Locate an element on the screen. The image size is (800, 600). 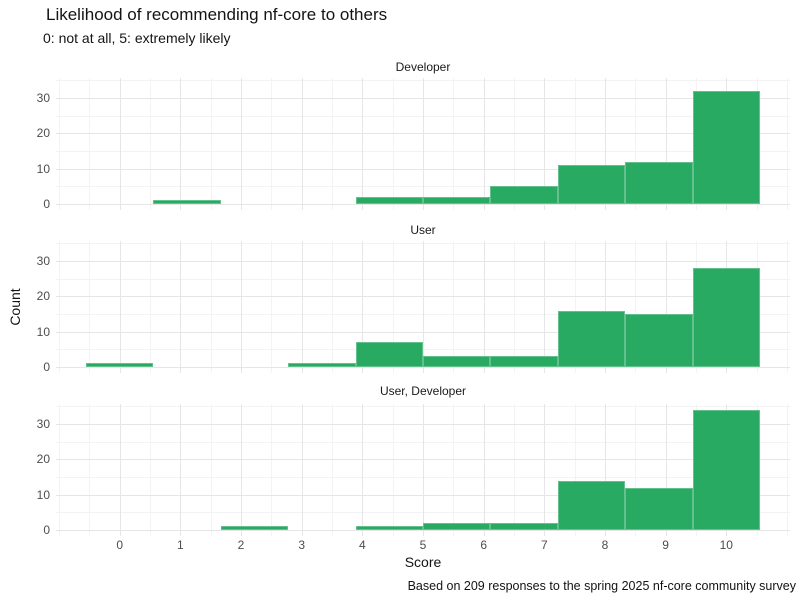
x-tick-label: 4 is located at coordinates (362, 545).